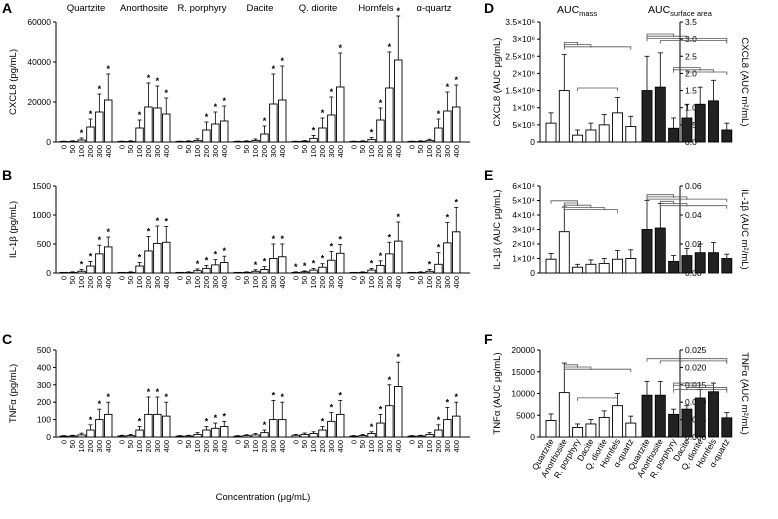 The image size is (778, 519). I want to click on y-tick-label-right-D: 2.0, so click(691, 73).